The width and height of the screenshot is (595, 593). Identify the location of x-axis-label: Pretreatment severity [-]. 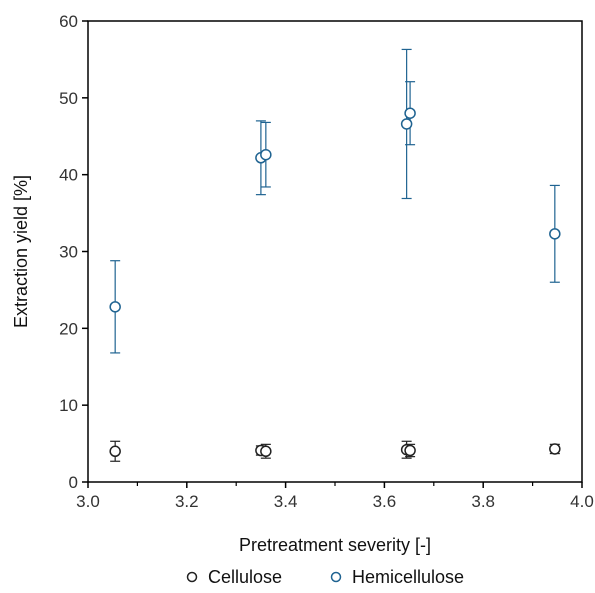
(335, 545).